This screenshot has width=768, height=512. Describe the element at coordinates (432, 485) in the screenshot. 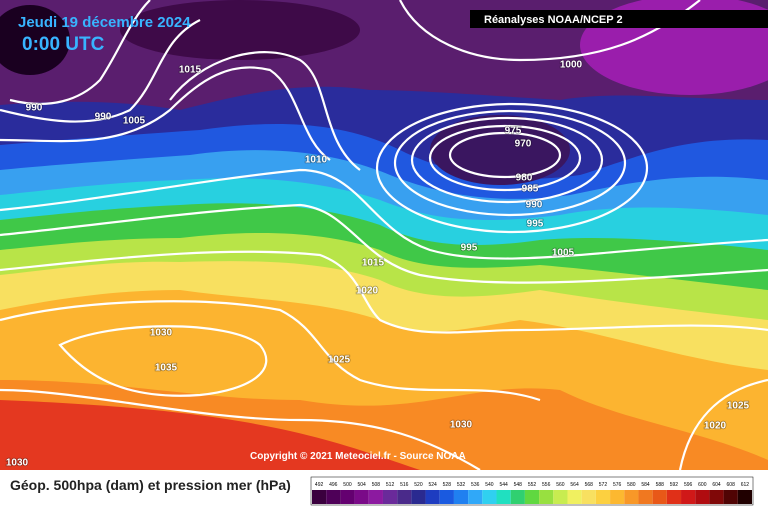

I see `colorbar-label: 524` at that location.